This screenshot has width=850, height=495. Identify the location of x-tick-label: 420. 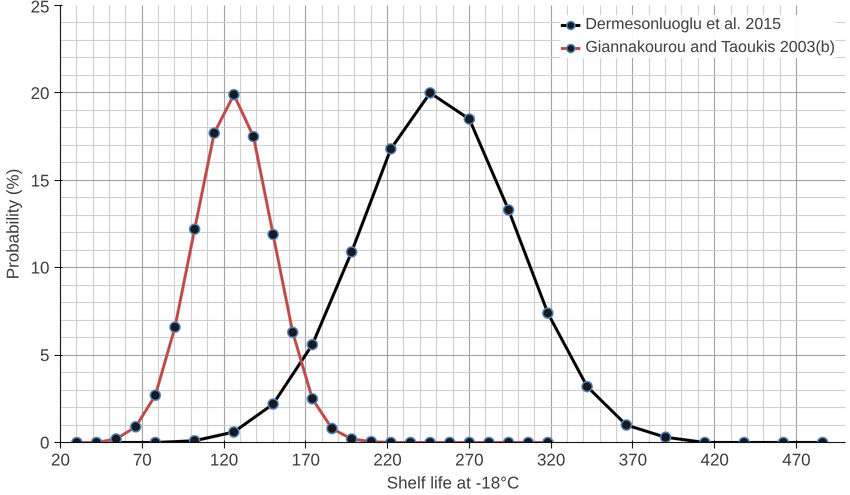
(714, 460).